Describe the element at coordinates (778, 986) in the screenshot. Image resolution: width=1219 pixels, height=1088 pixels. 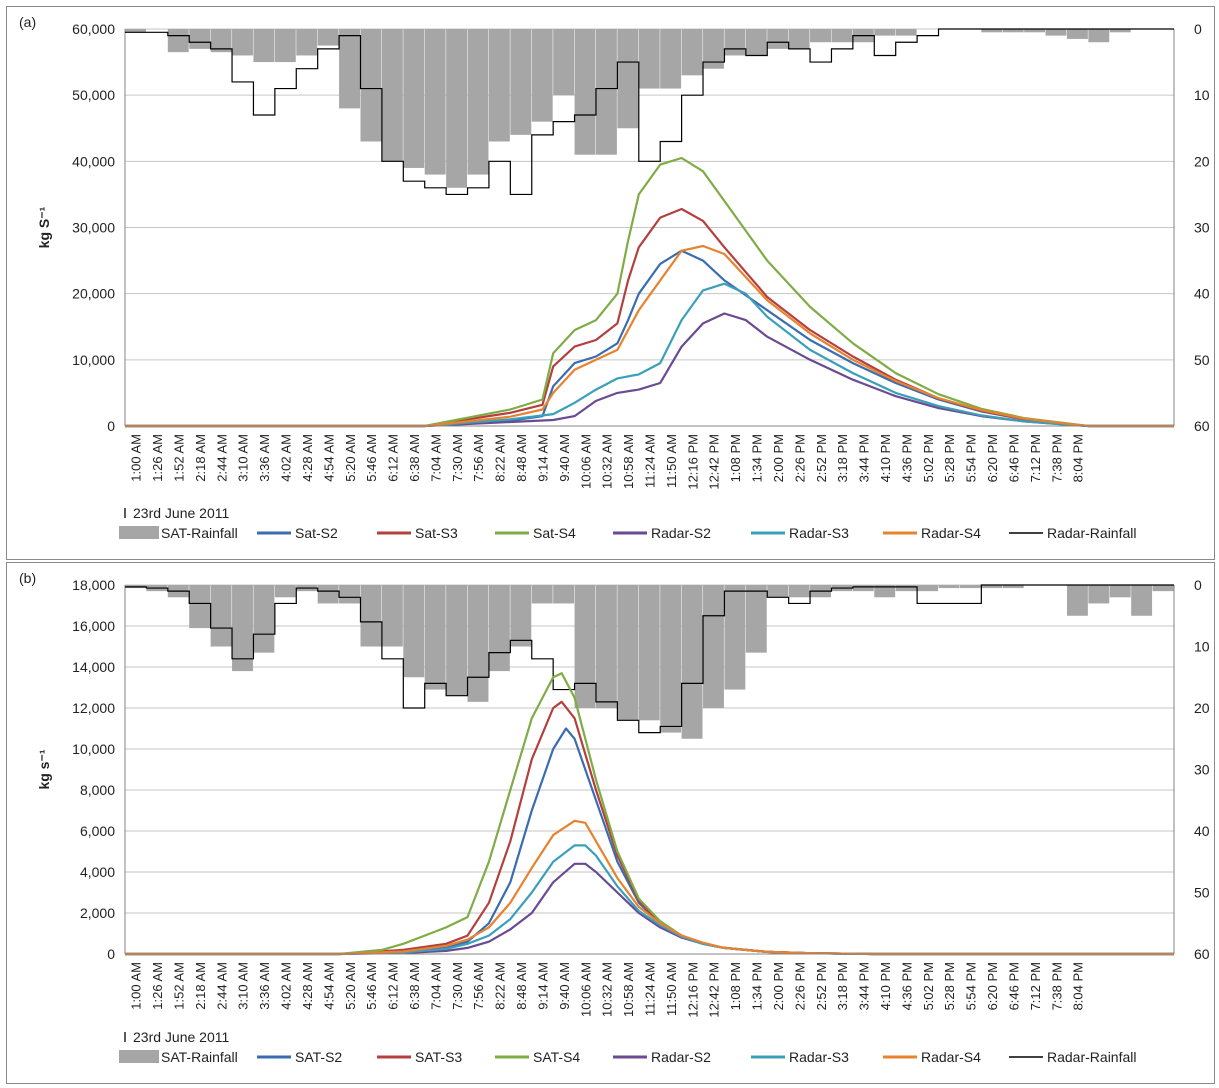
I see `x-tick-label: 2:00 PM` at that location.